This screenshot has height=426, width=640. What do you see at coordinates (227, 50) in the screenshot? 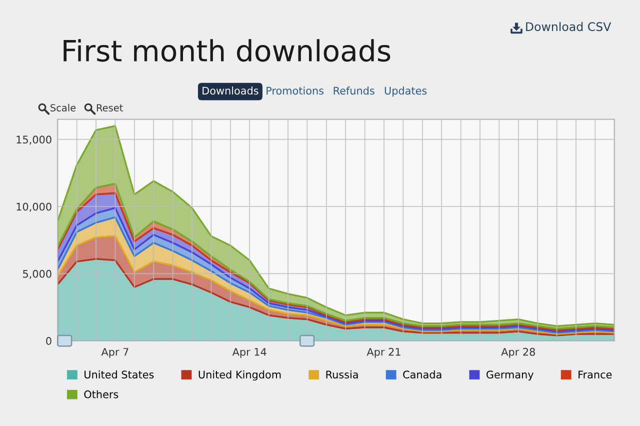
I see `chart-title: First month downloads` at bounding box center [227, 50].